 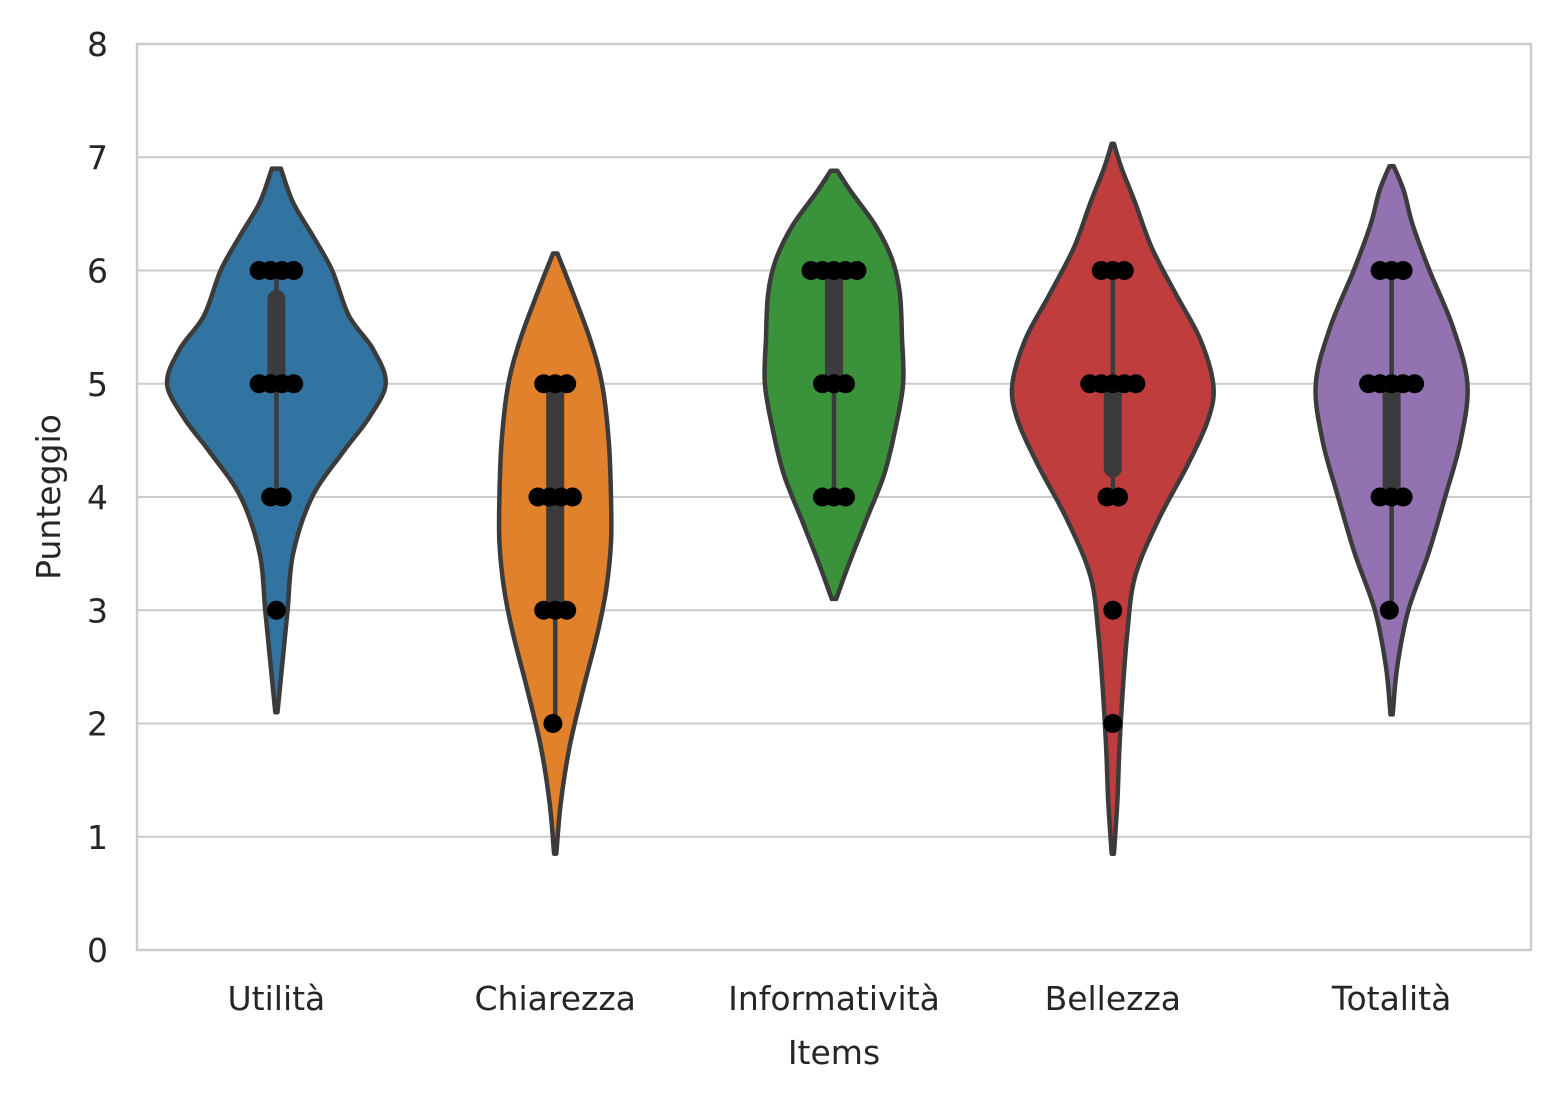 I want to click on x-tick-label: Totalità, so click(x=1391, y=998).